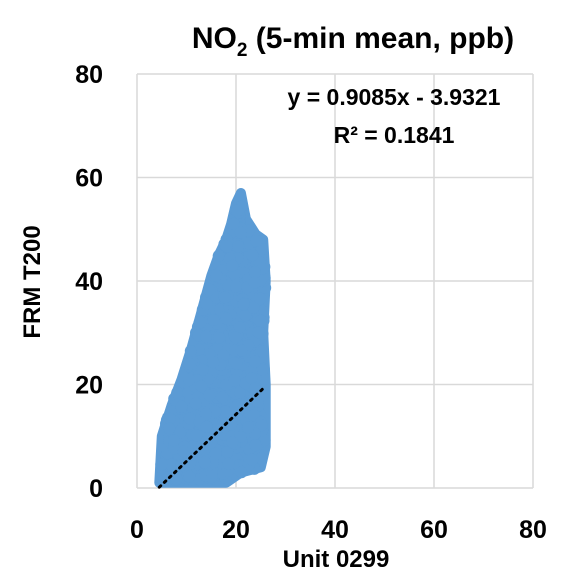  I want to click on title-rest: (5-min mean, ppb), so click(380, 38).